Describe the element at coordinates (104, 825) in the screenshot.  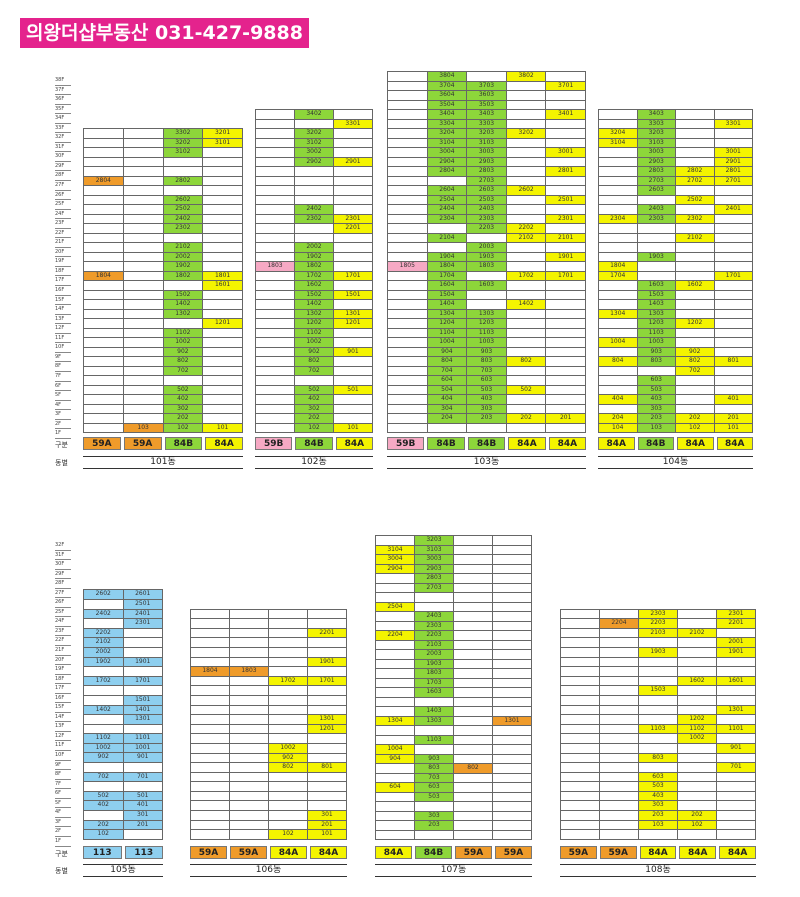
I see `unit-cell: 202` at that location.